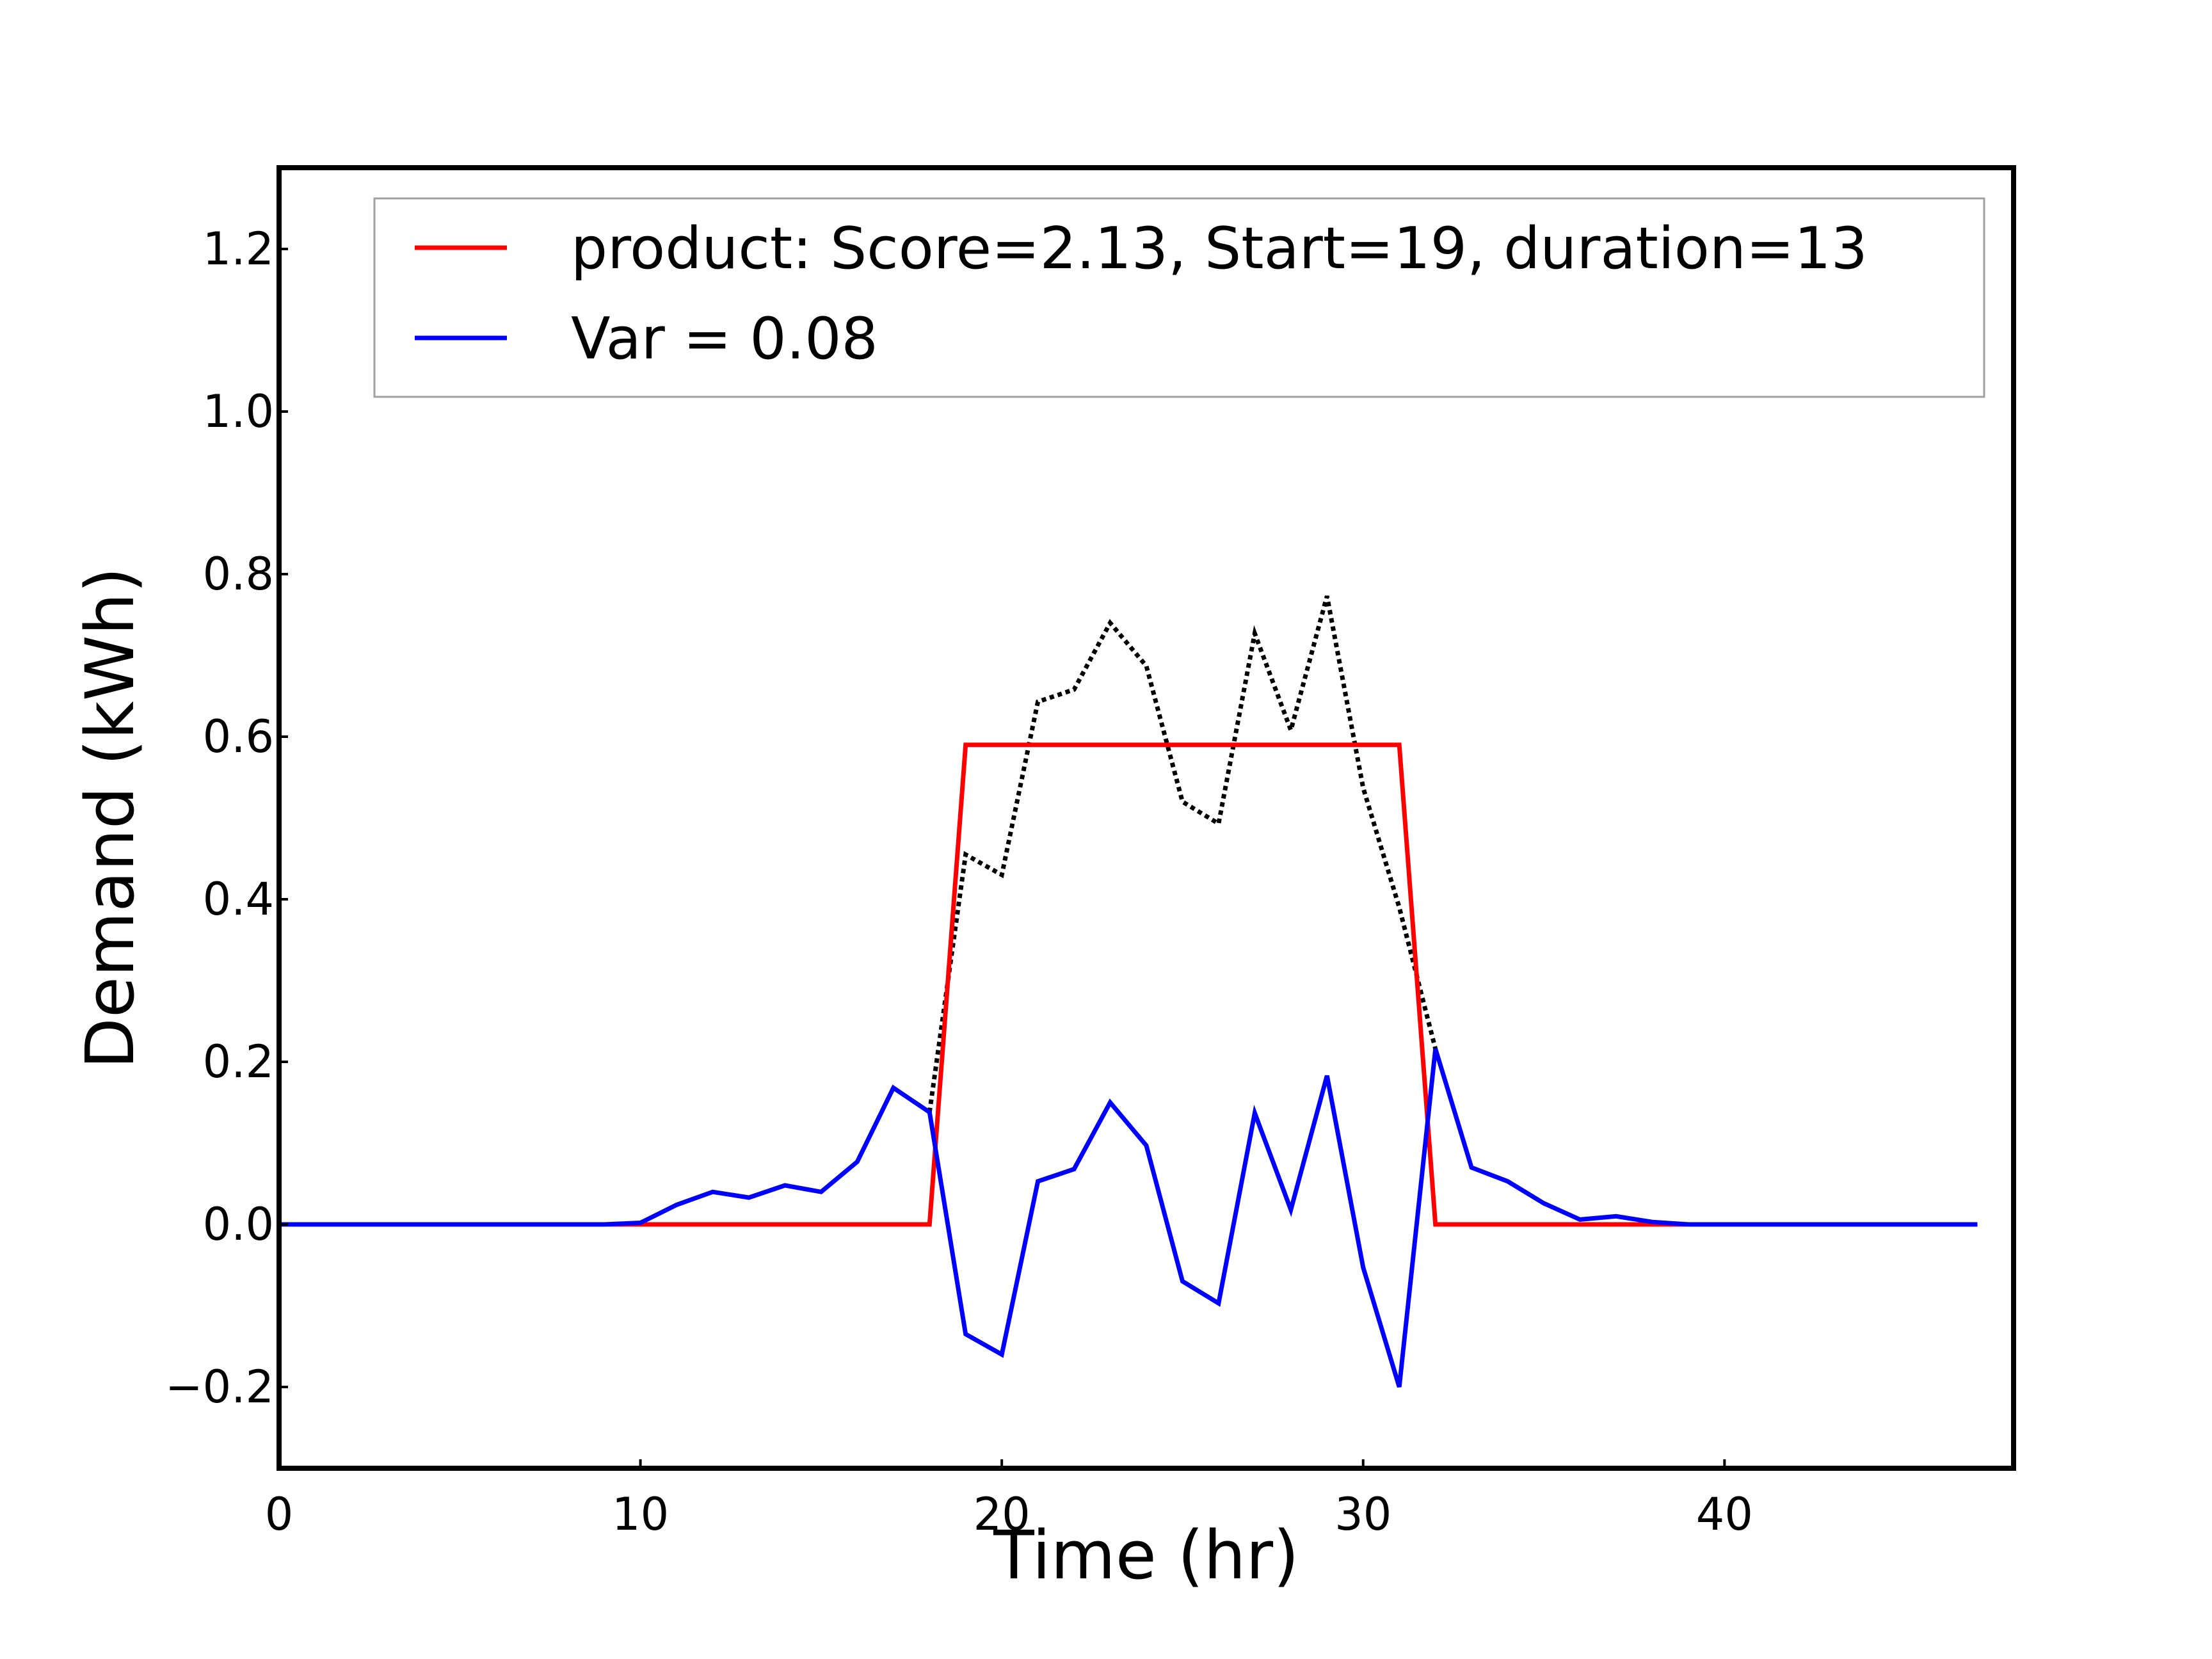  I want to click on legend-box, so click(1179, 297).